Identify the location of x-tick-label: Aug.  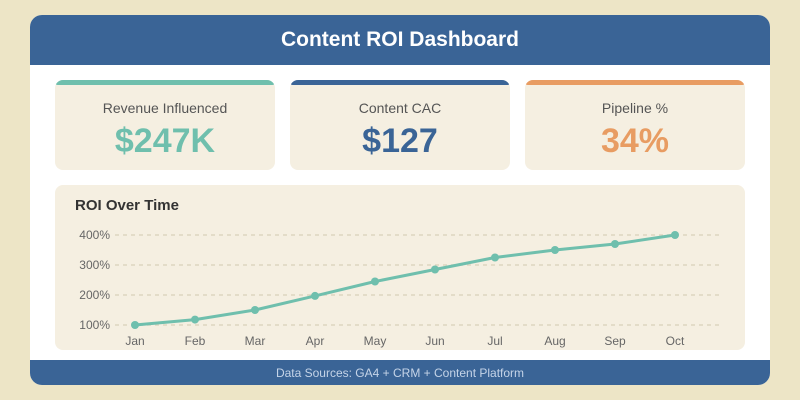
(554, 341).